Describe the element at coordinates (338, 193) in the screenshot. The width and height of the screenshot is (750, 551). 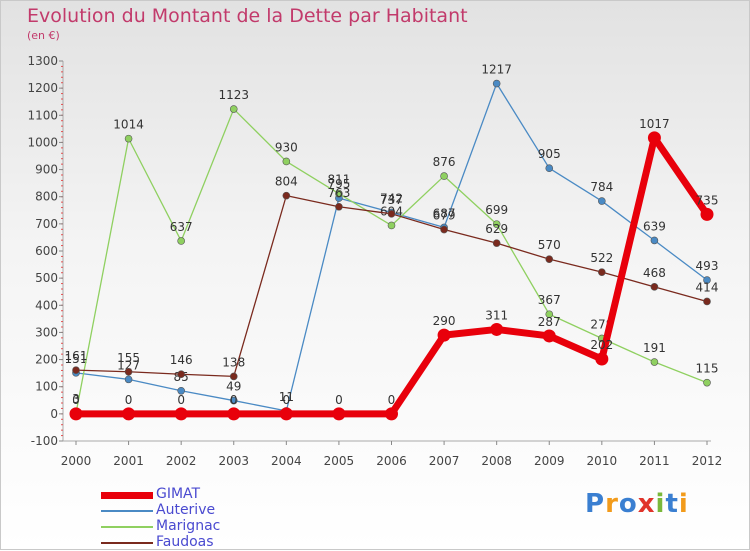
I see `data-label: 763` at that location.